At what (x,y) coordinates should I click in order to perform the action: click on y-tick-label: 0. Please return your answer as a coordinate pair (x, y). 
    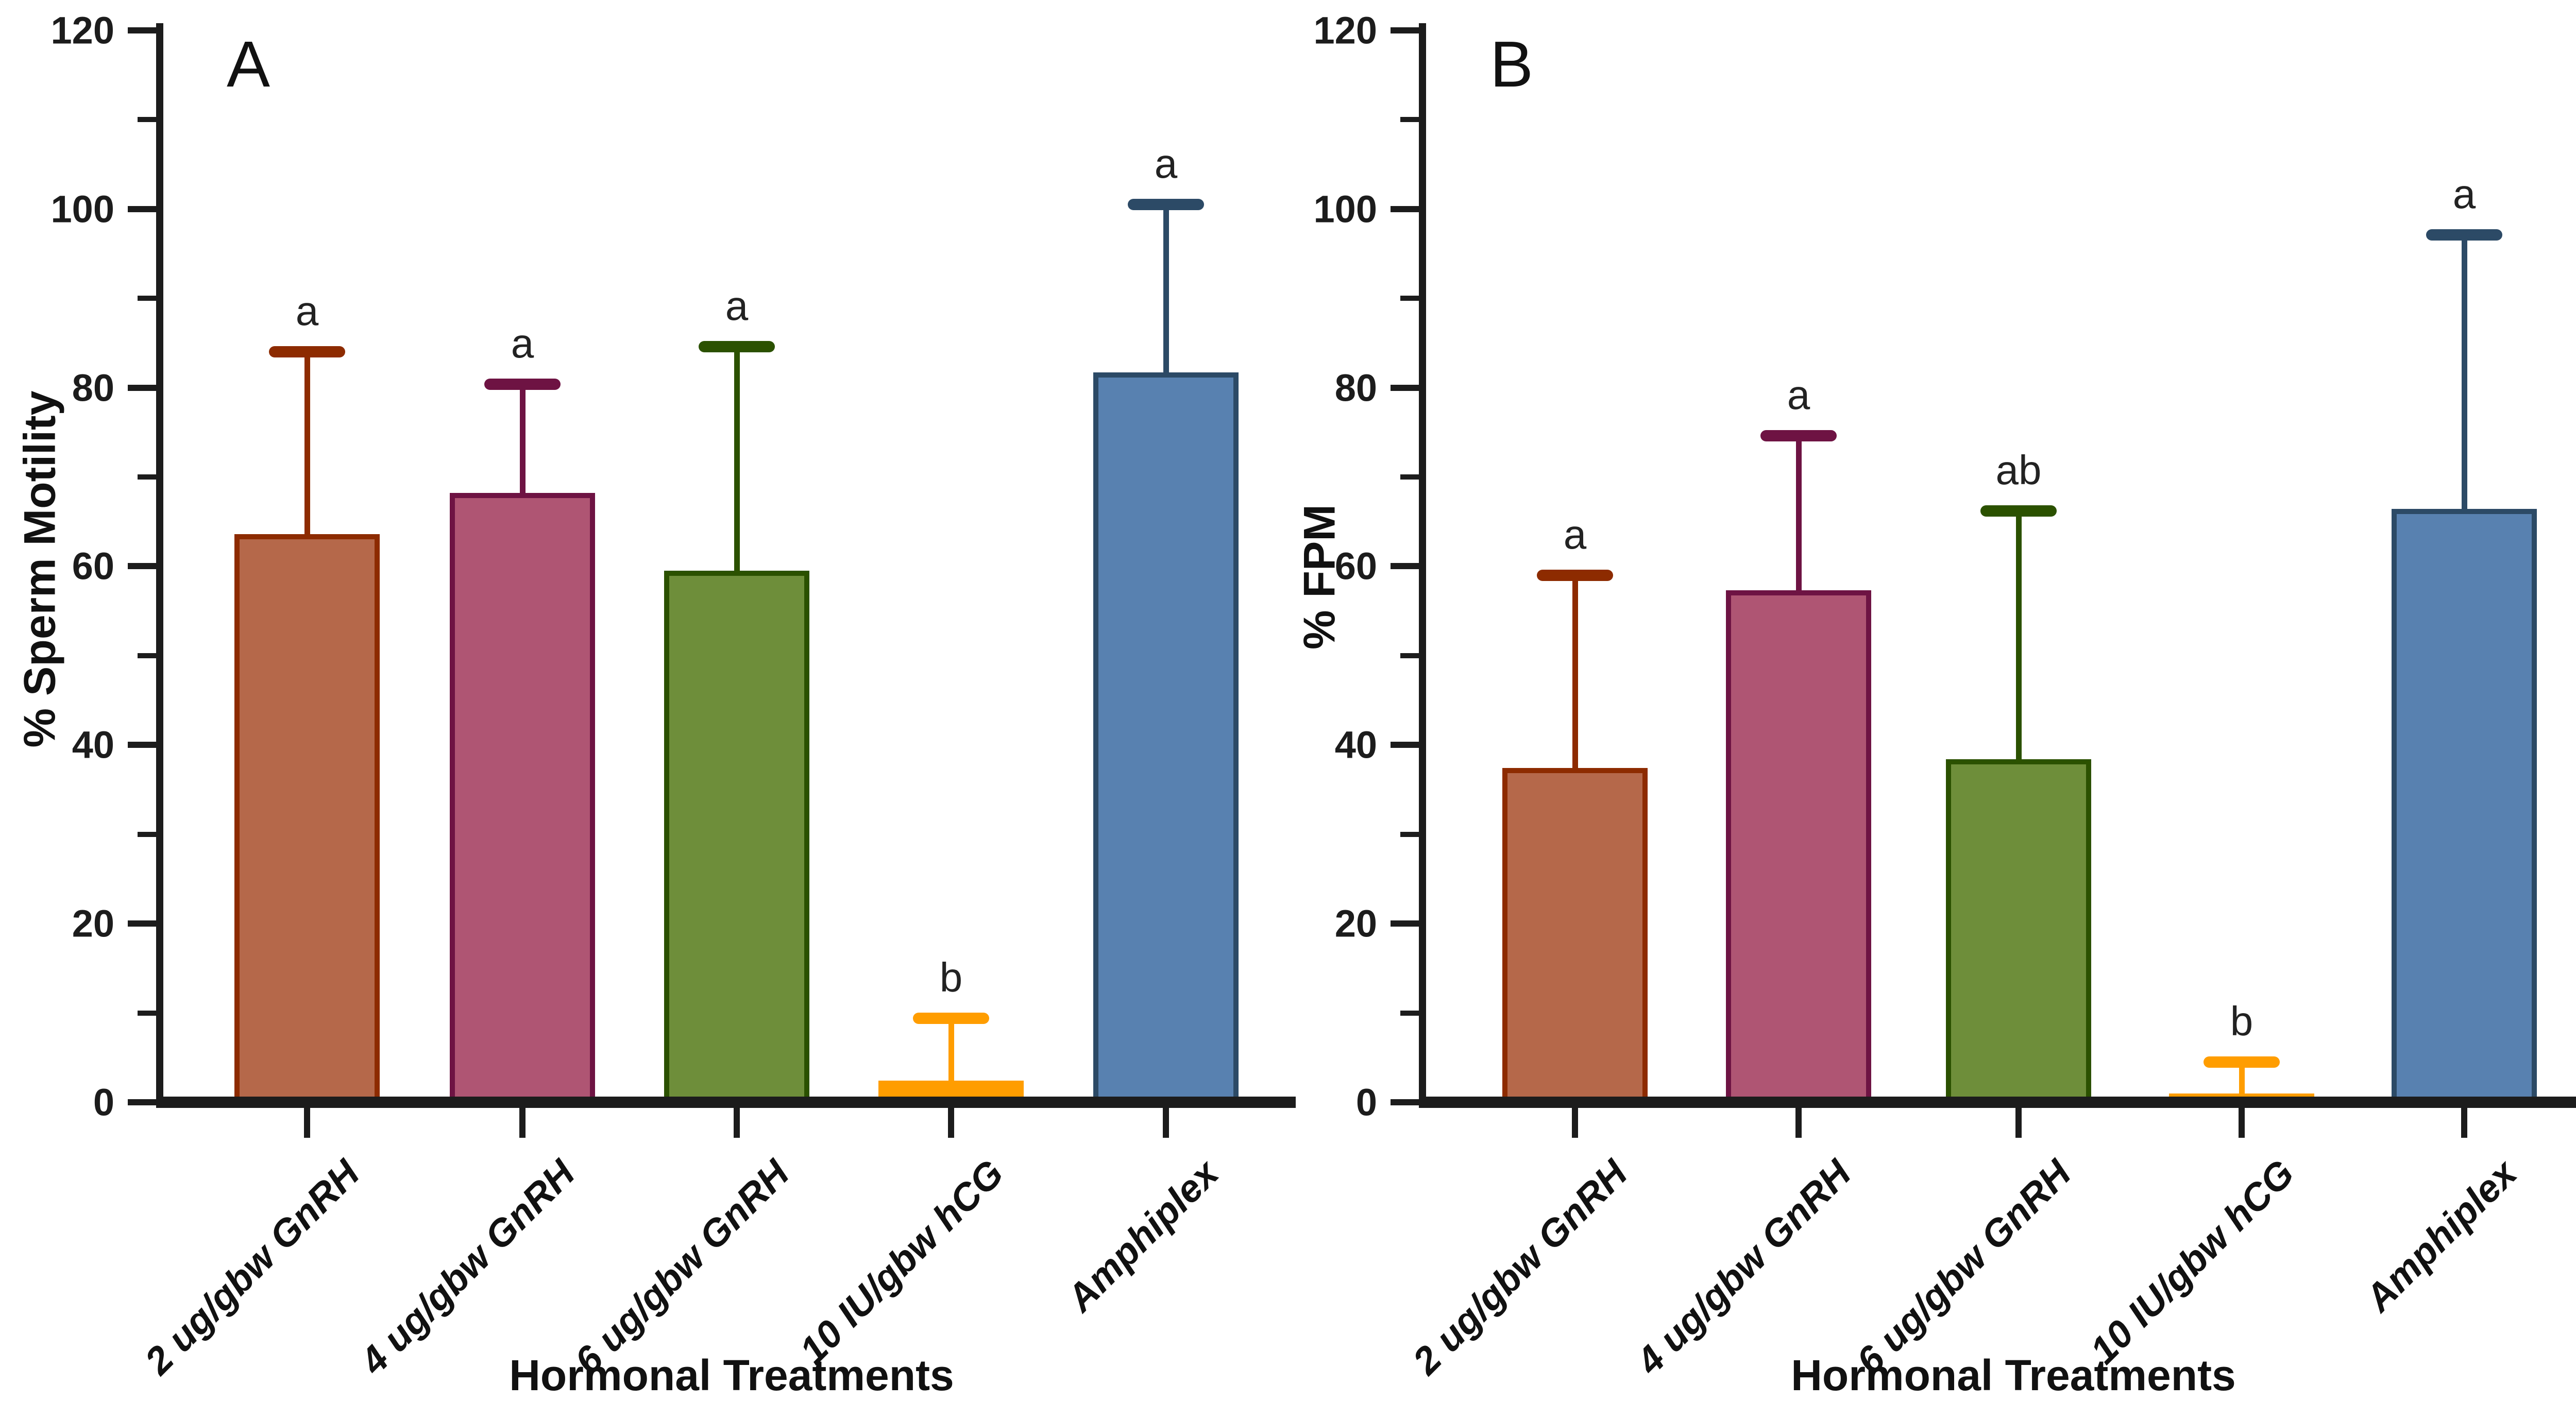
    Looking at the image, I should click on (1366, 1102).